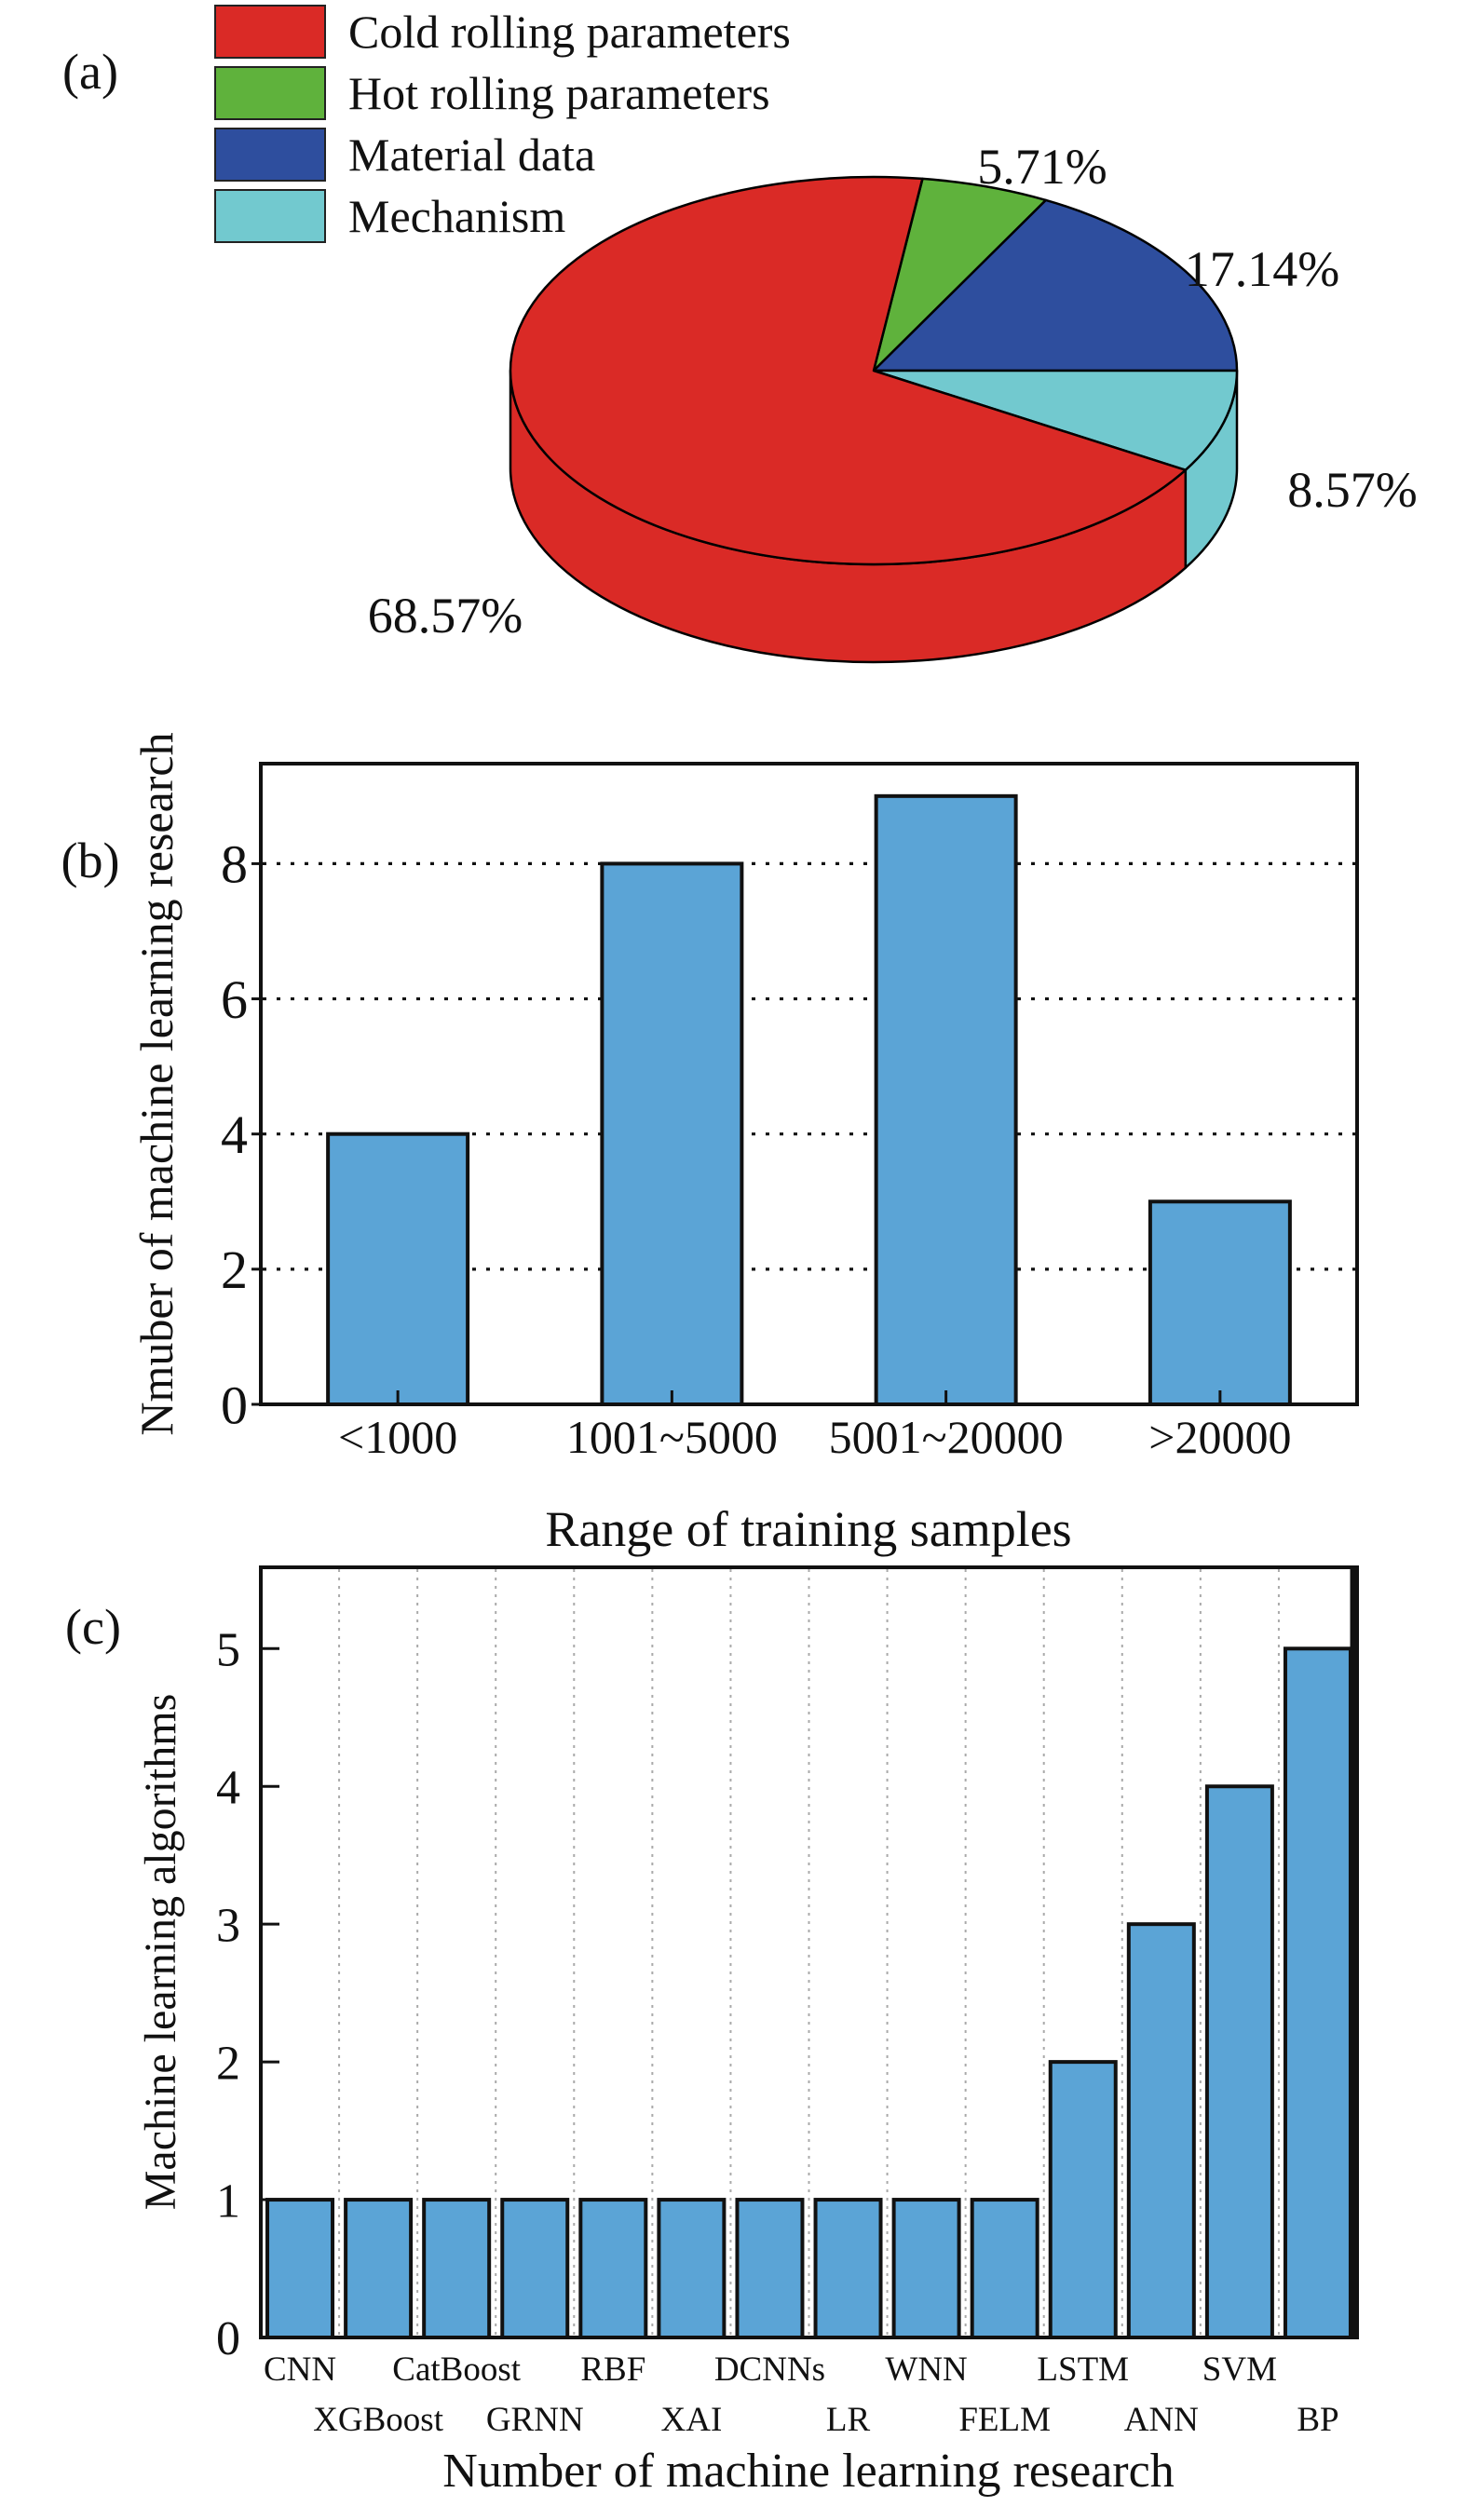  Describe the element at coordinates (1083, 2370) in the screenshot. I see `xtick-label-lstm: LSTM` at that location.